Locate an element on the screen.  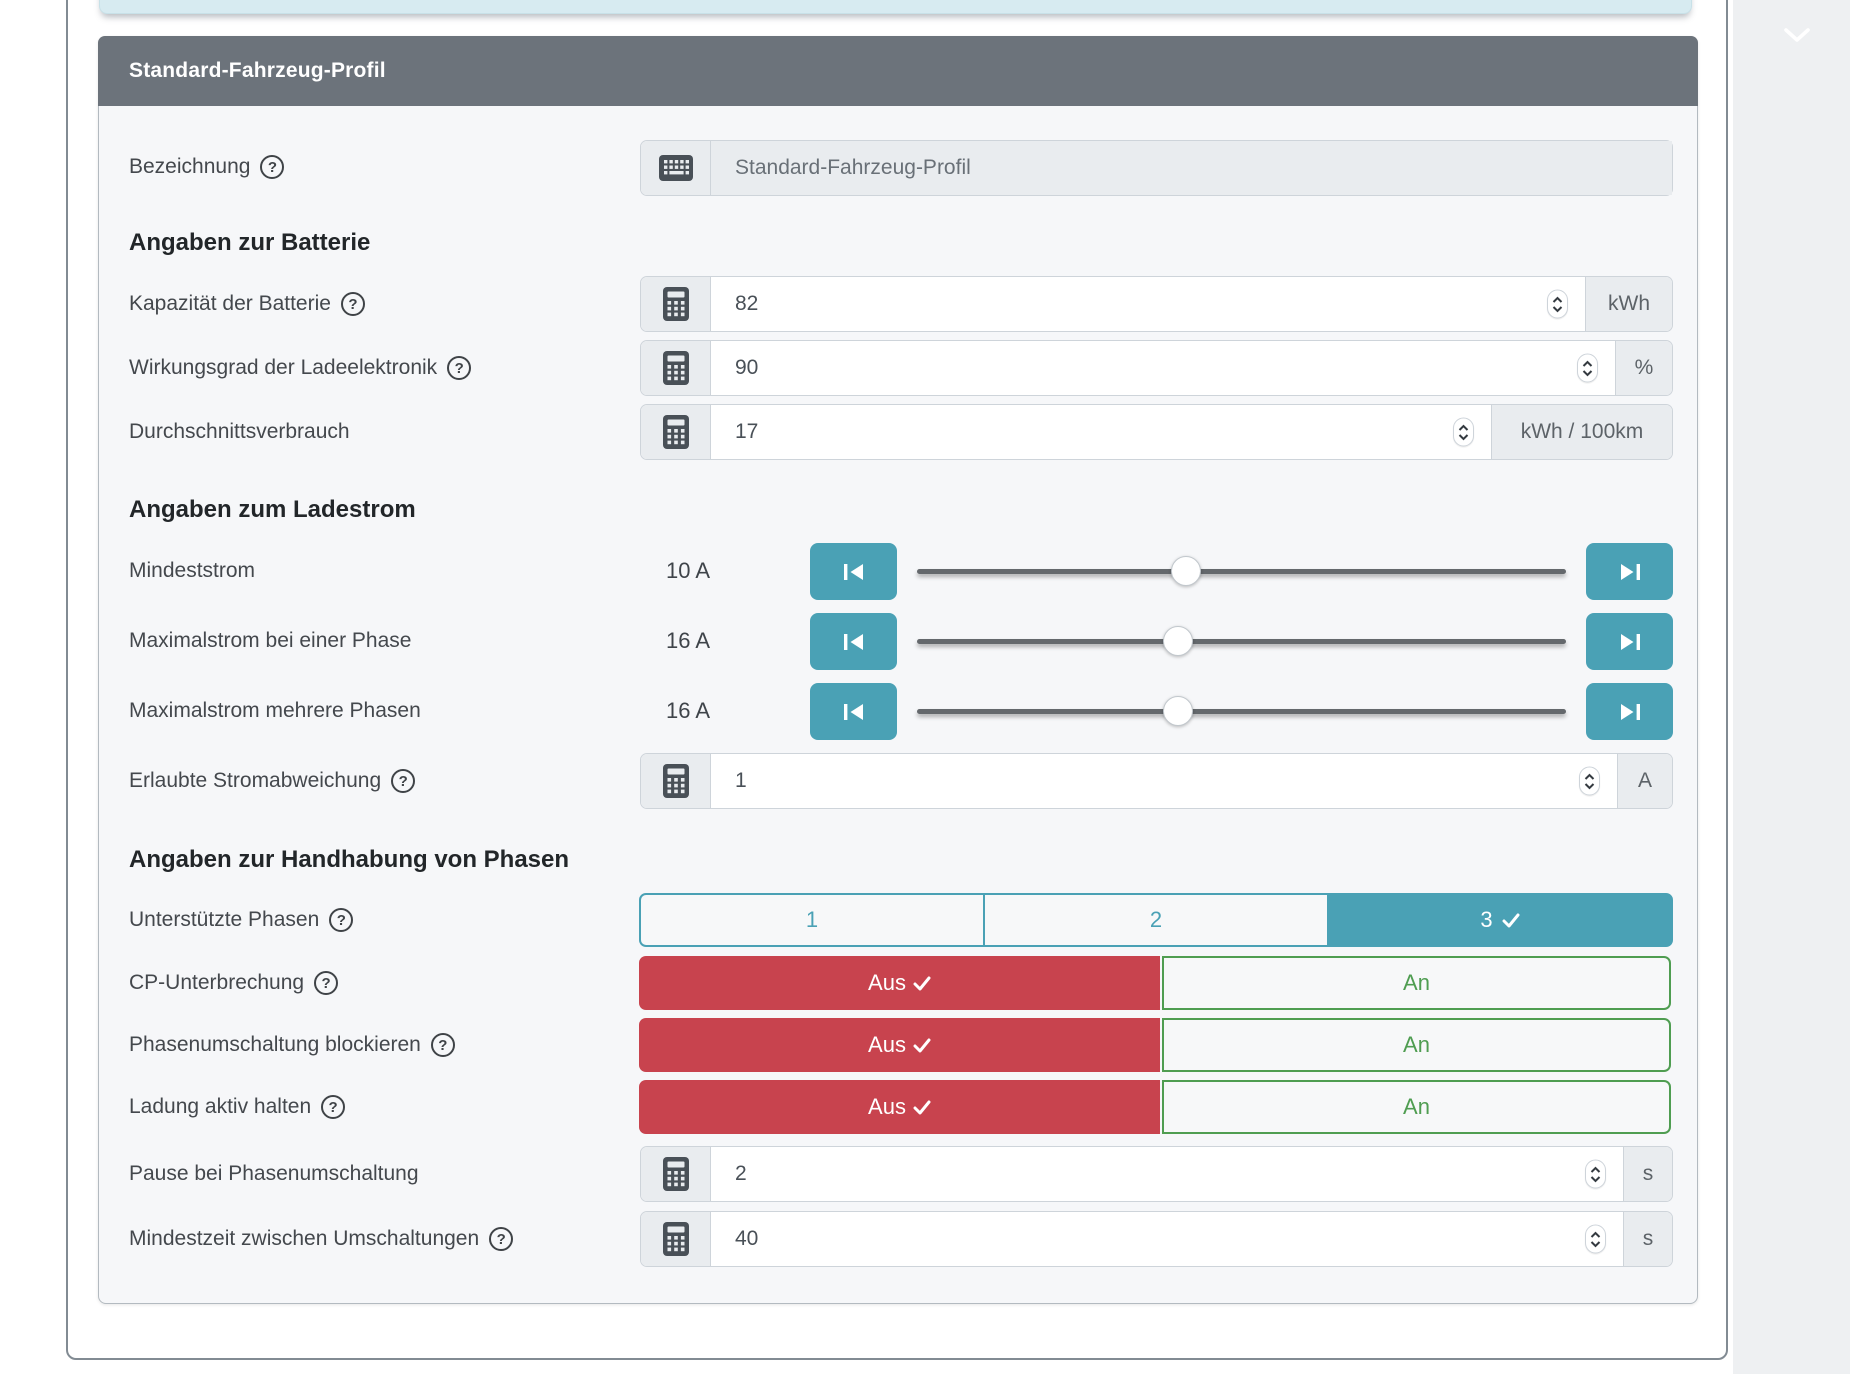
keyboard-icon is located at coordinates (676, 168).